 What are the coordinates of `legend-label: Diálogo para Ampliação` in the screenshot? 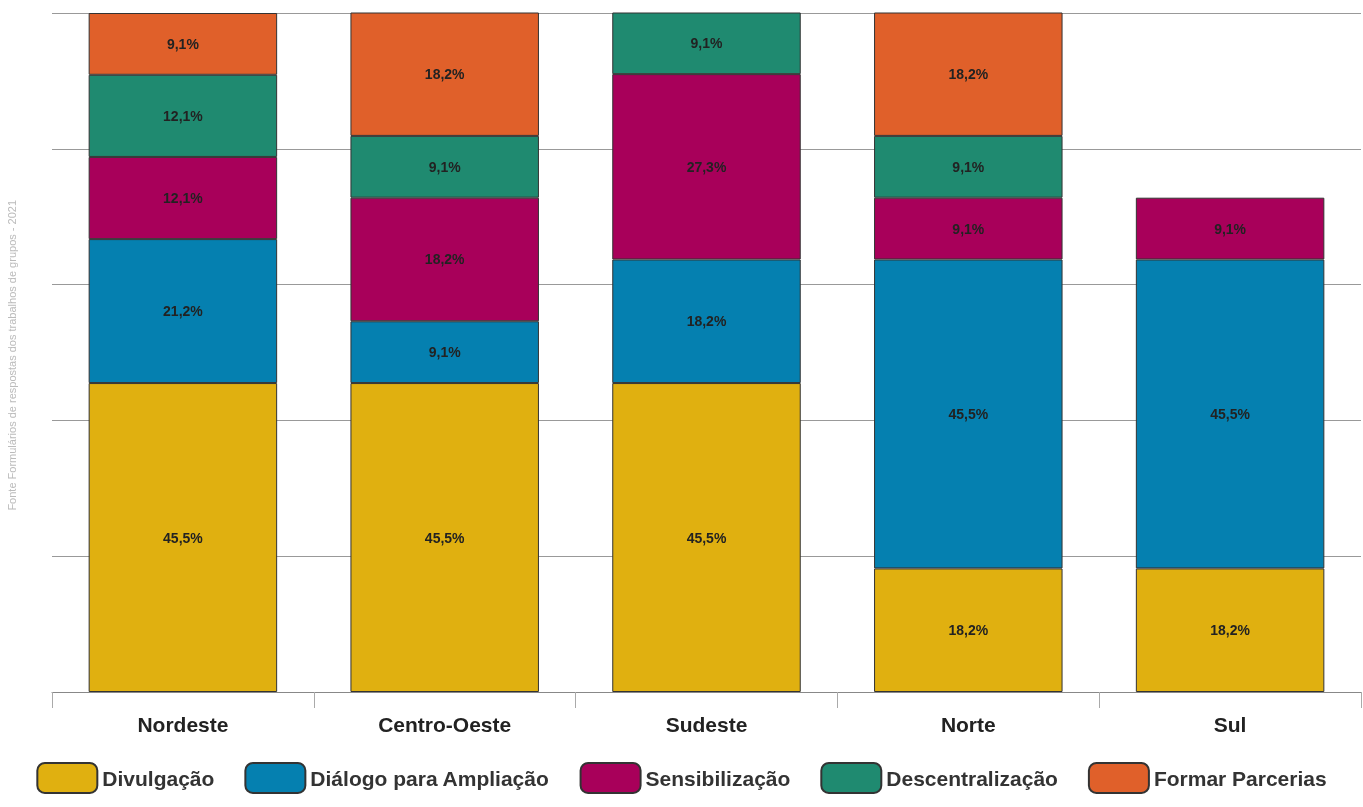 It's located at (429, 778).